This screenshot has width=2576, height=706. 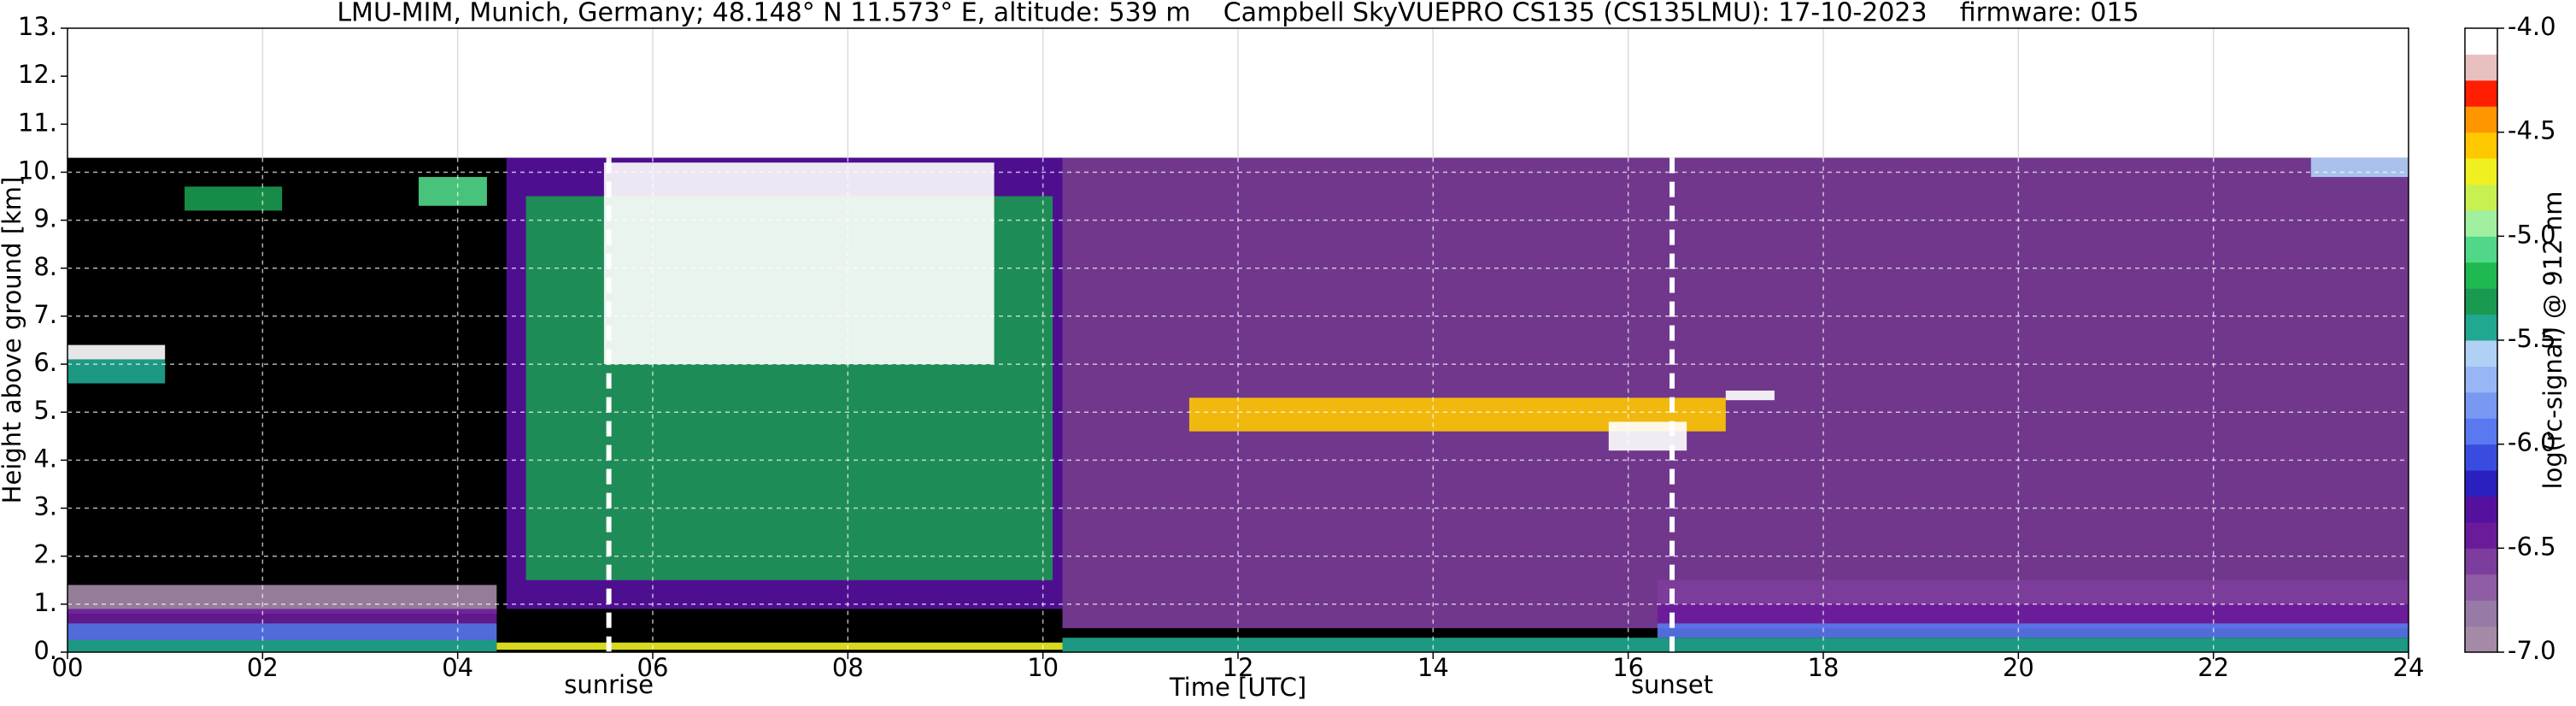 What do you see at coordinates (2532, 26) in the screenshot?
I see `colorbar-tick-label: -4.0` at bounding box center [2532, 26].